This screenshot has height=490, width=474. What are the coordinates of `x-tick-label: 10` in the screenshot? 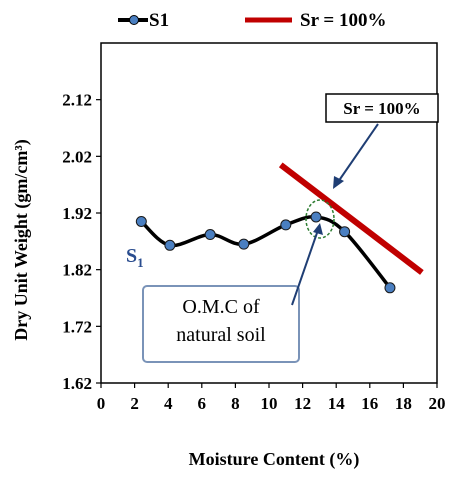 It's located at (269, 403).